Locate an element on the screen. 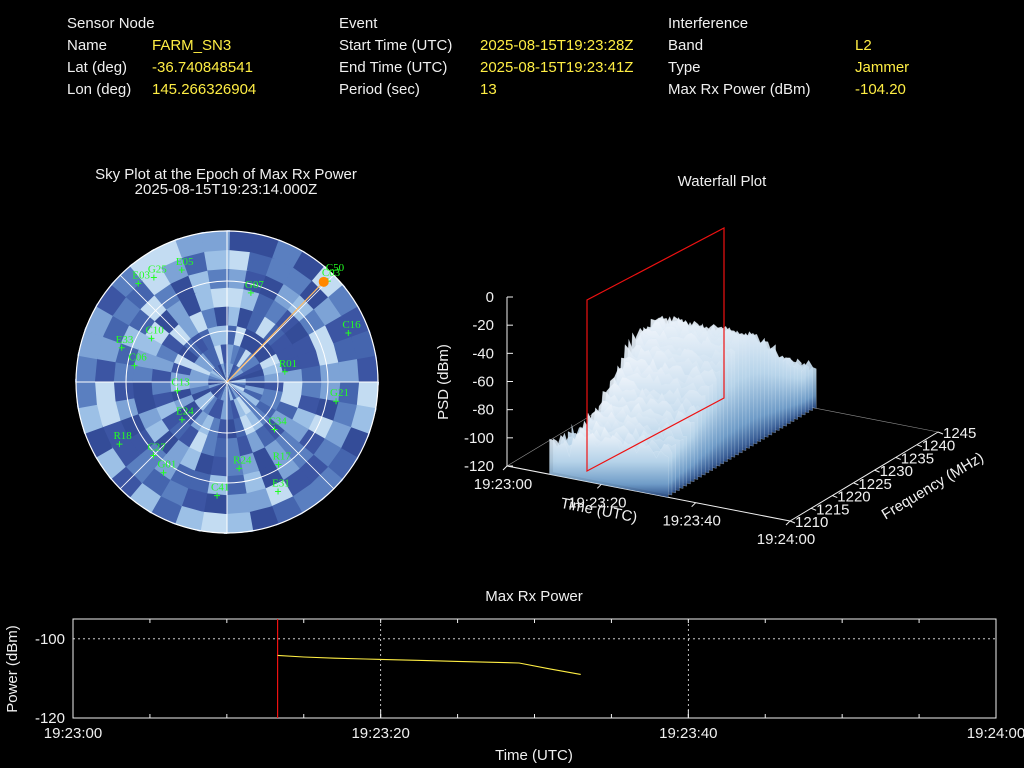 This screenshot has width=1024, height=768. satellite-r18: R18 is located at coordinates (122, 439).